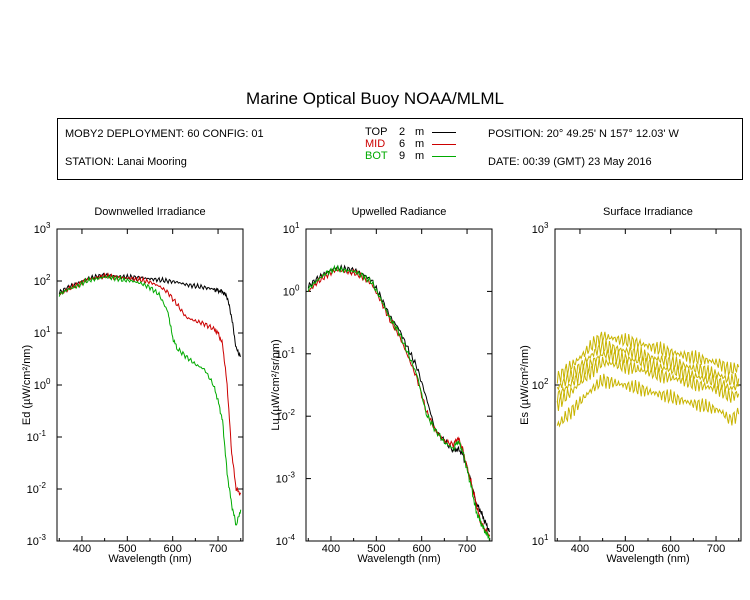  Describe the element at coordinates (376, 132) in the screenshot. I see `legend-top-name: TOP` at that location.